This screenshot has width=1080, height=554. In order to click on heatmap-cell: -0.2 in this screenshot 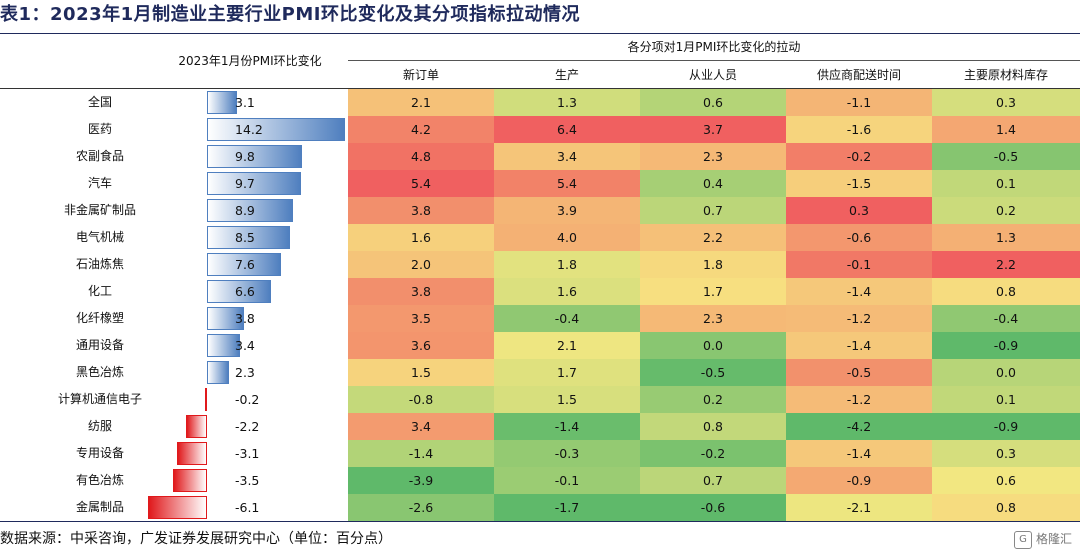, I will do `click(713, 453)`.